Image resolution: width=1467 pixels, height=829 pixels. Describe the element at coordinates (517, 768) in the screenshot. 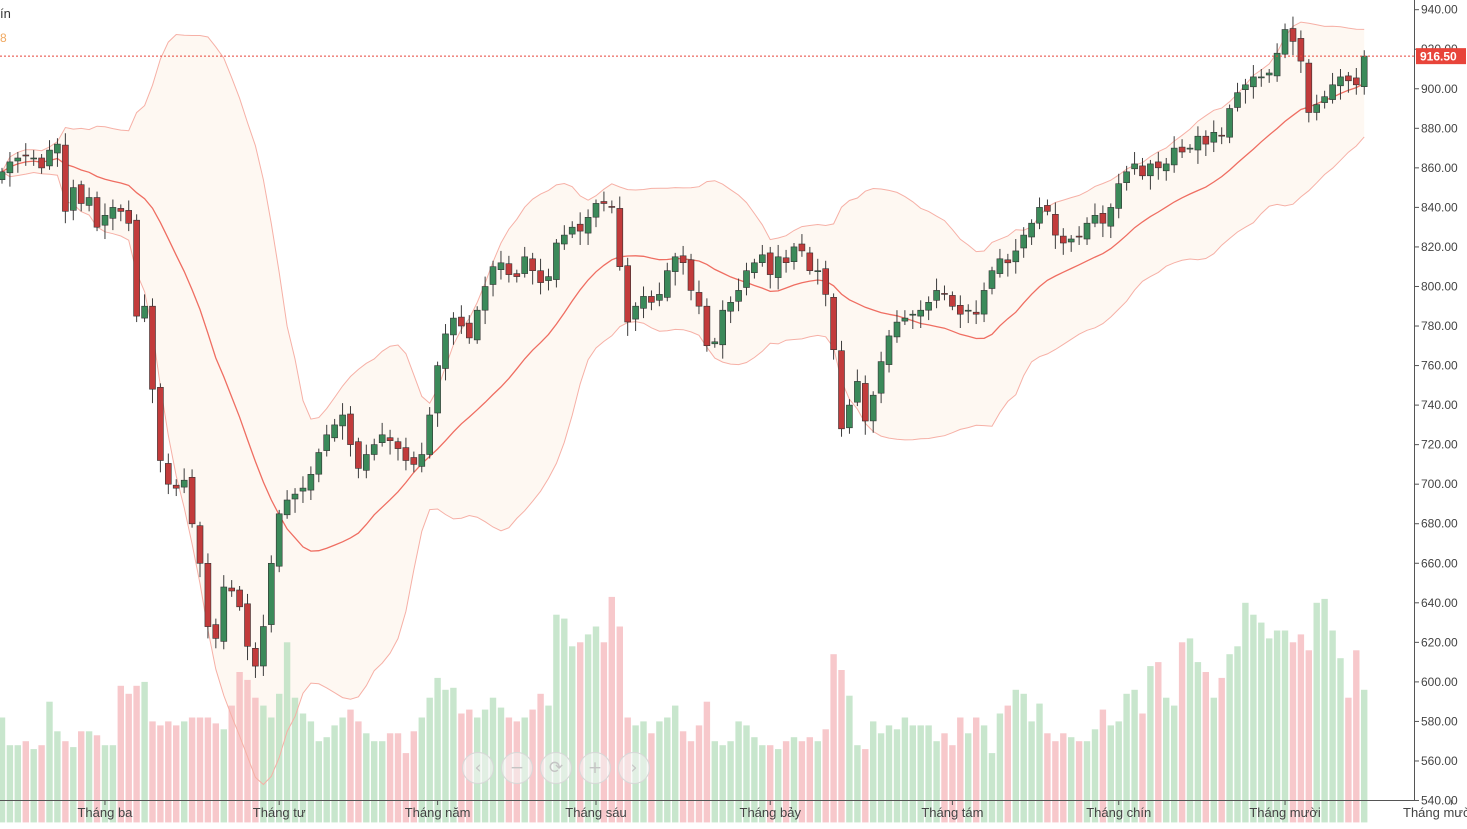

I see `zoom-out-button: −` at that location.